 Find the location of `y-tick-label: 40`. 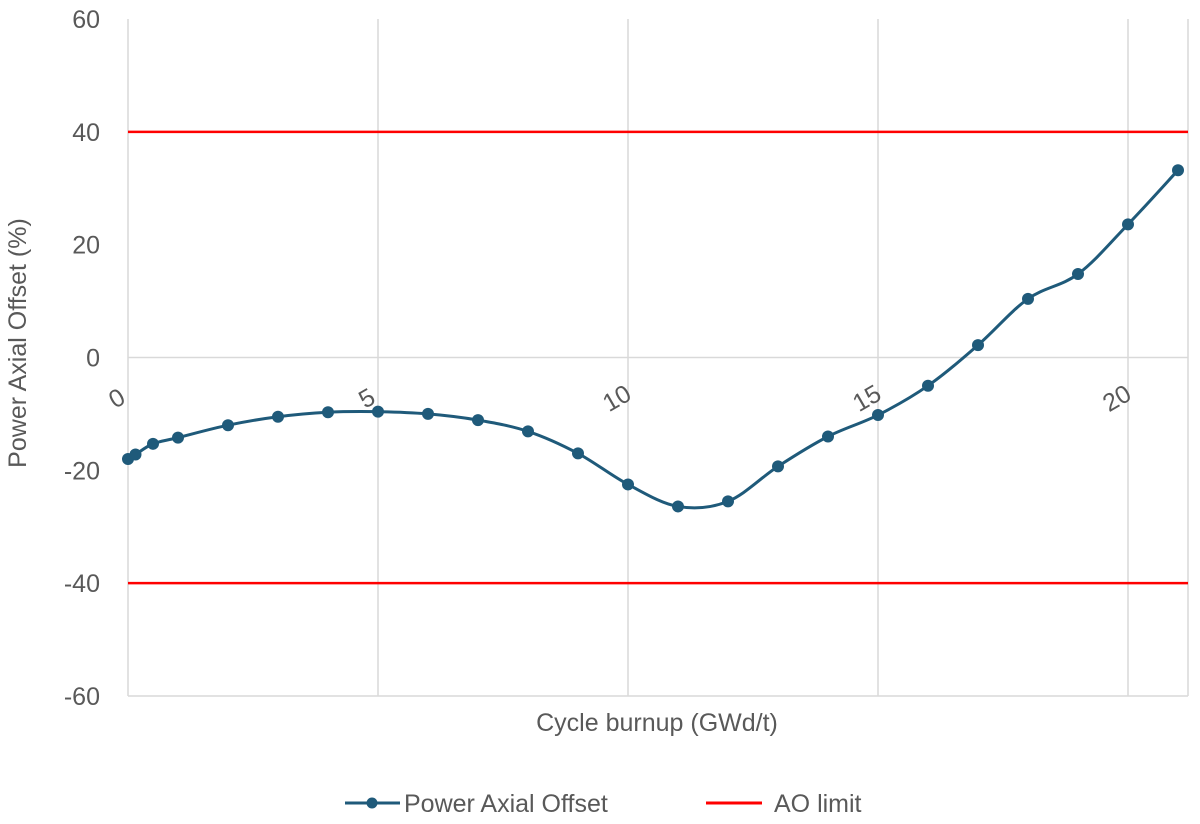

y-tick-label: 40 is located at coordinates (86, 133).